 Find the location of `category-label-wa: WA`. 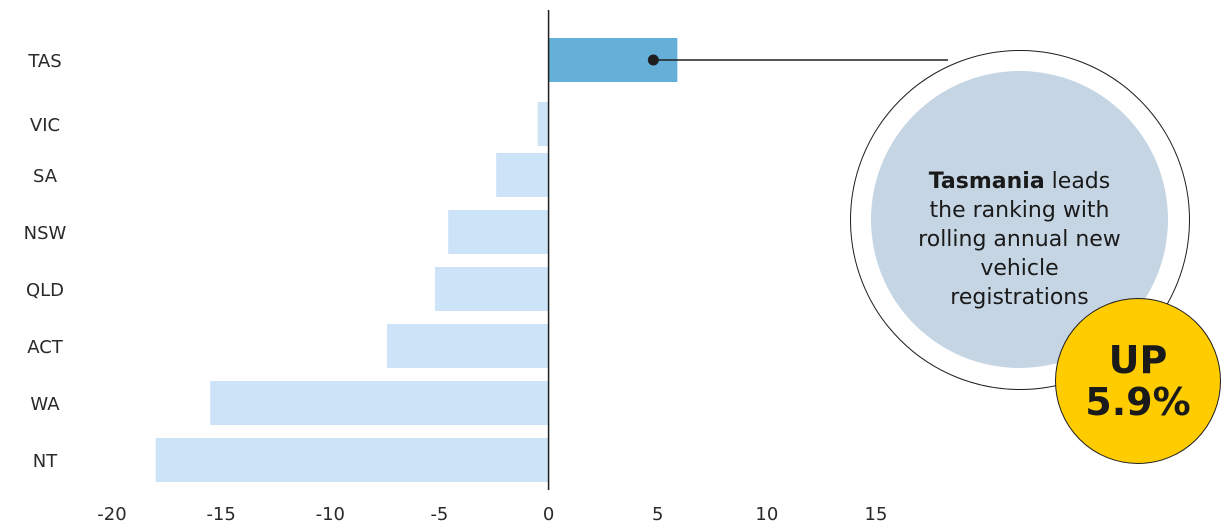

category-label-wa: WA is located at coordinates (45, 404).